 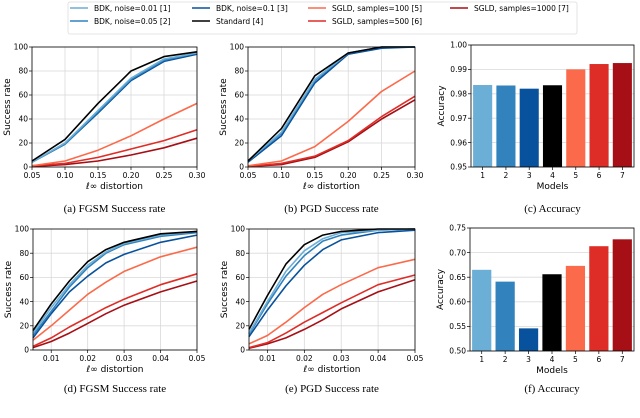 What do you see at coordinates (575, 359) in the screenshot?
I see `x-tick-label: 5` at bounding box center [575, 359].